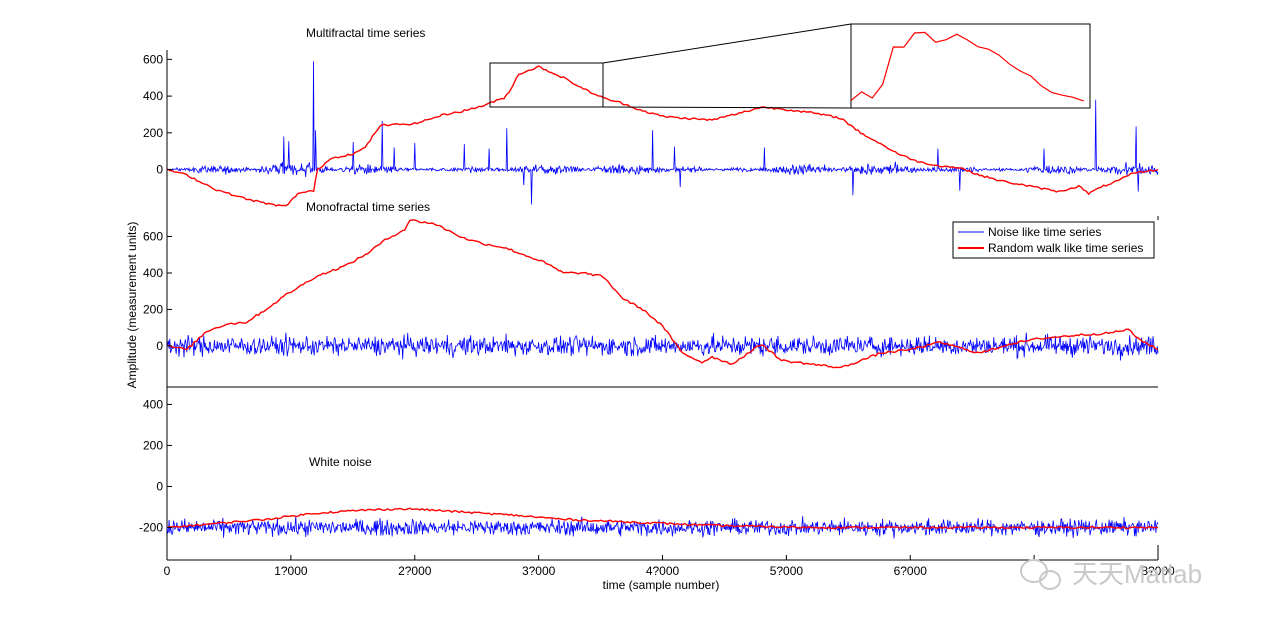  What do you see at coordinates (661, 585) in the screenshot?
I see `x-axis-label: time (sample number)` at bounding box center [661, 585].